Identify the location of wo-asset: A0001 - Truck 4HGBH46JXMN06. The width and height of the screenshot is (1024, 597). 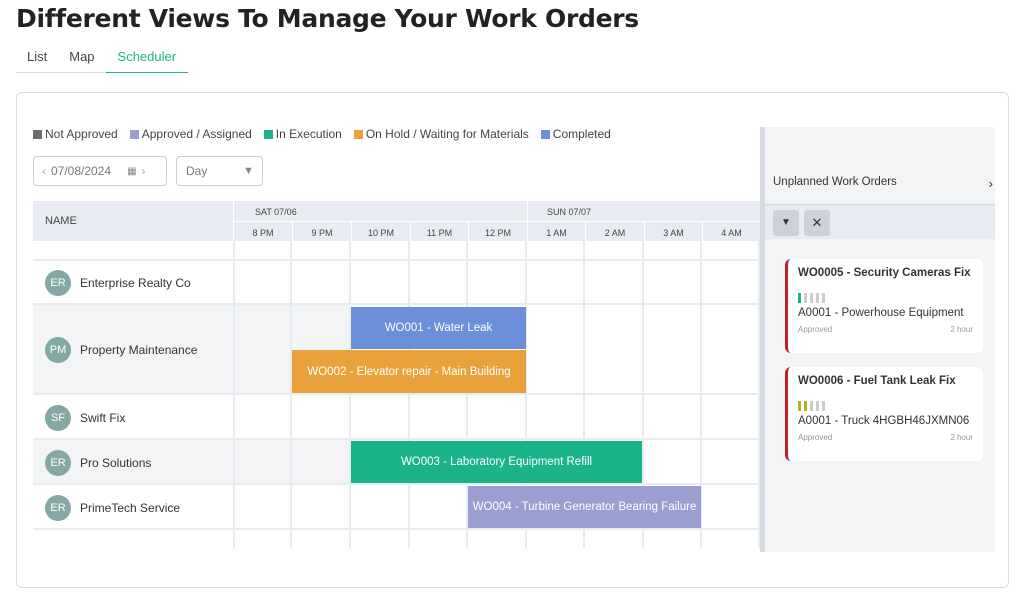
(884, 421).